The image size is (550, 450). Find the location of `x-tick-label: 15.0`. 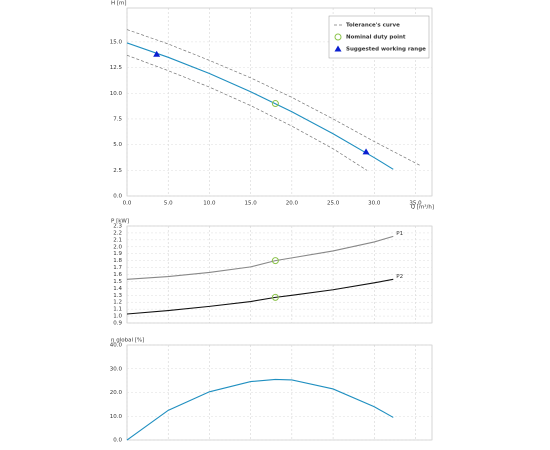

x-tick-label: 15.0 is located at coordinates (251, 204).